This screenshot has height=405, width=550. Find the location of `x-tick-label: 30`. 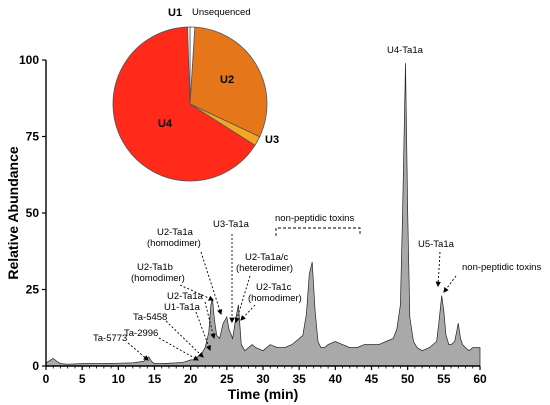

x-tick-label: 30 is located at coordinates (263, 379).